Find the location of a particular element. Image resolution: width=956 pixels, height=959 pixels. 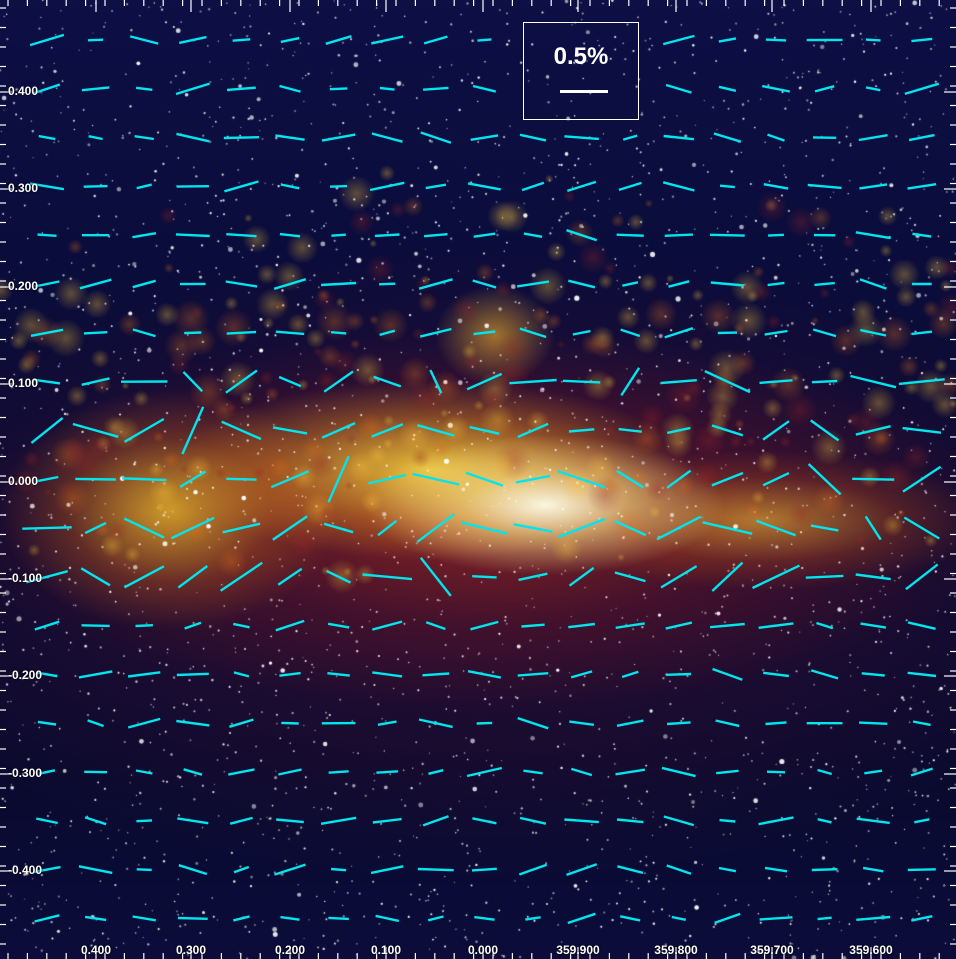

y-tick-label: 0.200 is located at coordinates (23, 286).